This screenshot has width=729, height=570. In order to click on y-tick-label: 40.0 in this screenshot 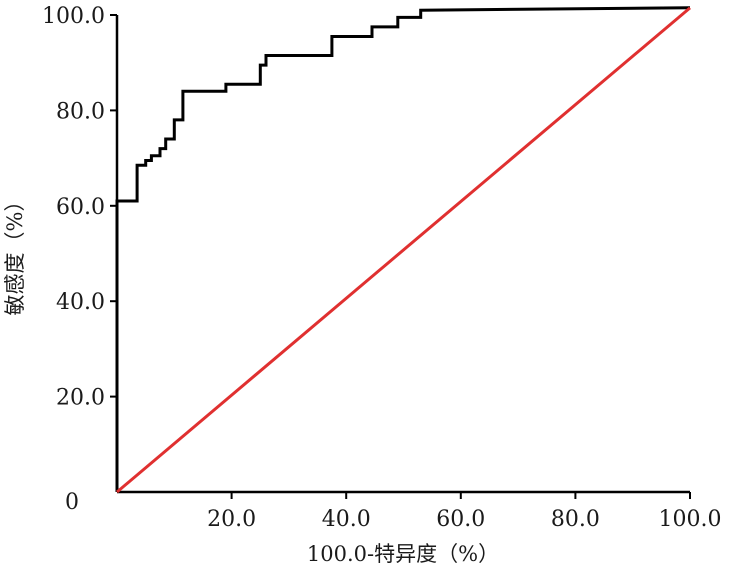, I will do `click(80, 302)`.